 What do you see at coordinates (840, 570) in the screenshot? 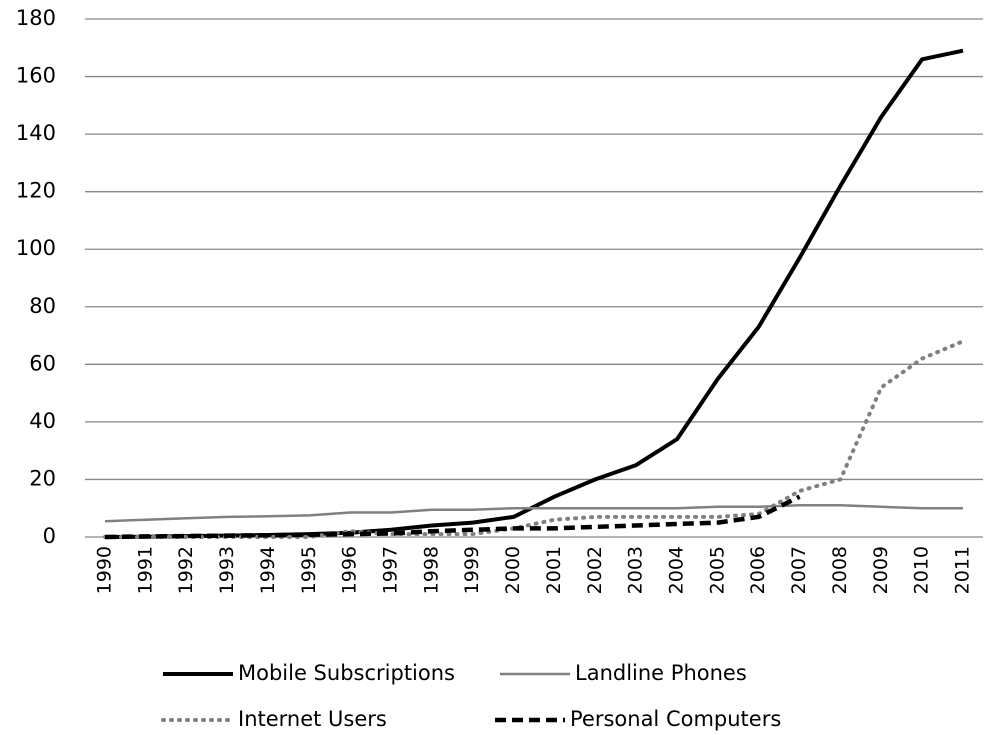
I see `x-tick-label: 2008` at bounding box center [840, 570].